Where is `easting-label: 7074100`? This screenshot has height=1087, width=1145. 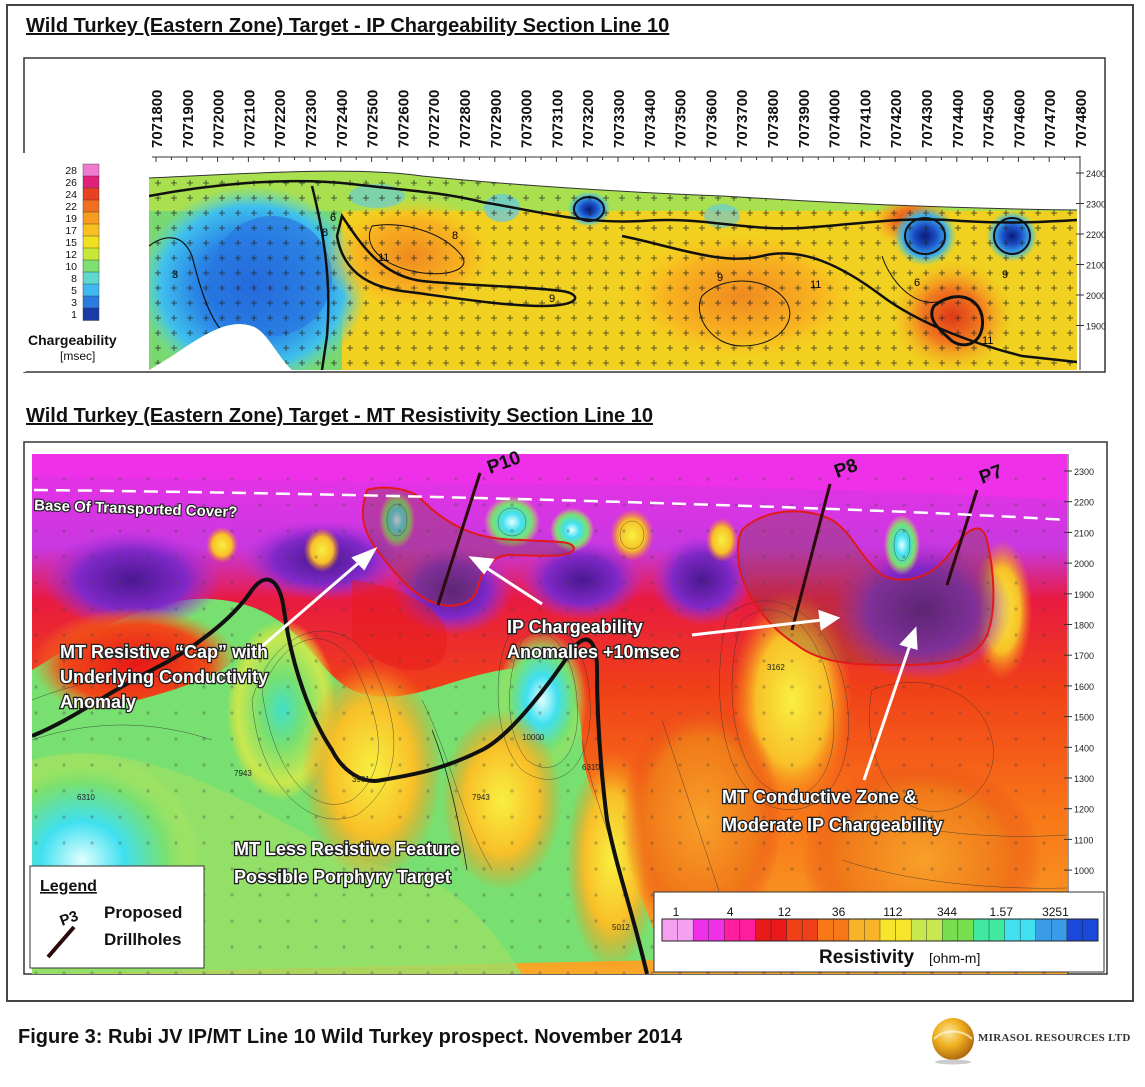 easting-label: 7074100 is located at coordinates (865, 119).